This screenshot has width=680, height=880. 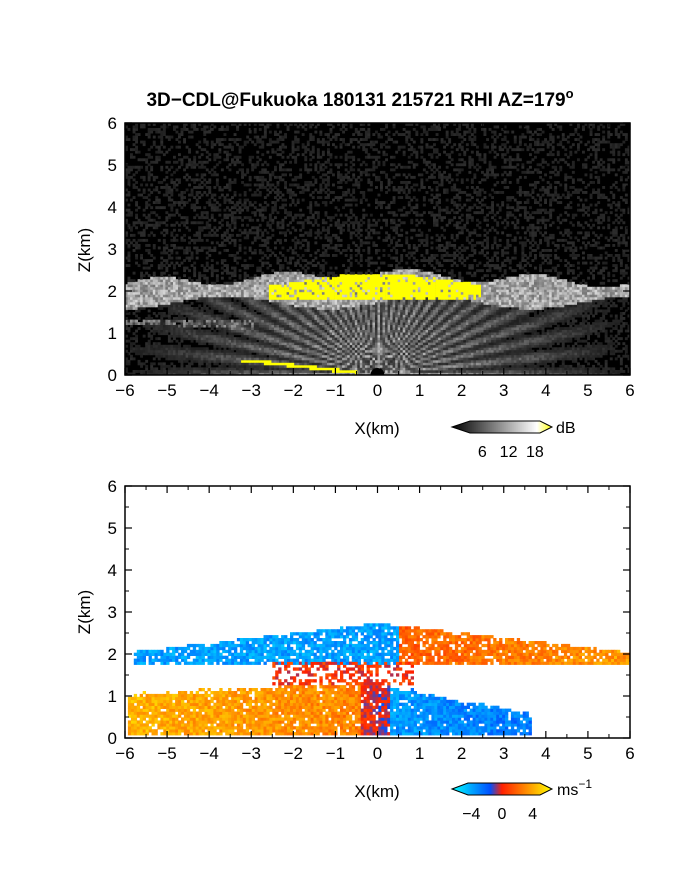 What do you see at coordinates (208, 390) in the screenshot?
I see `intensity-xtick: −4` at bounding box center [208, 390].